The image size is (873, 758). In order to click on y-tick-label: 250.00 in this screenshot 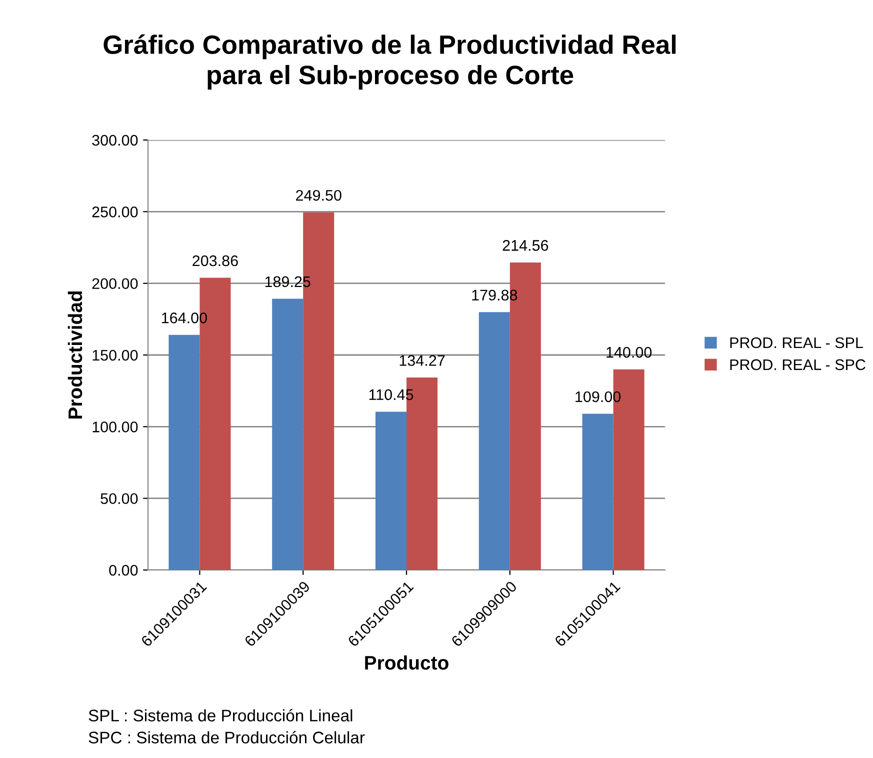, I will do `click(115, 212)`.